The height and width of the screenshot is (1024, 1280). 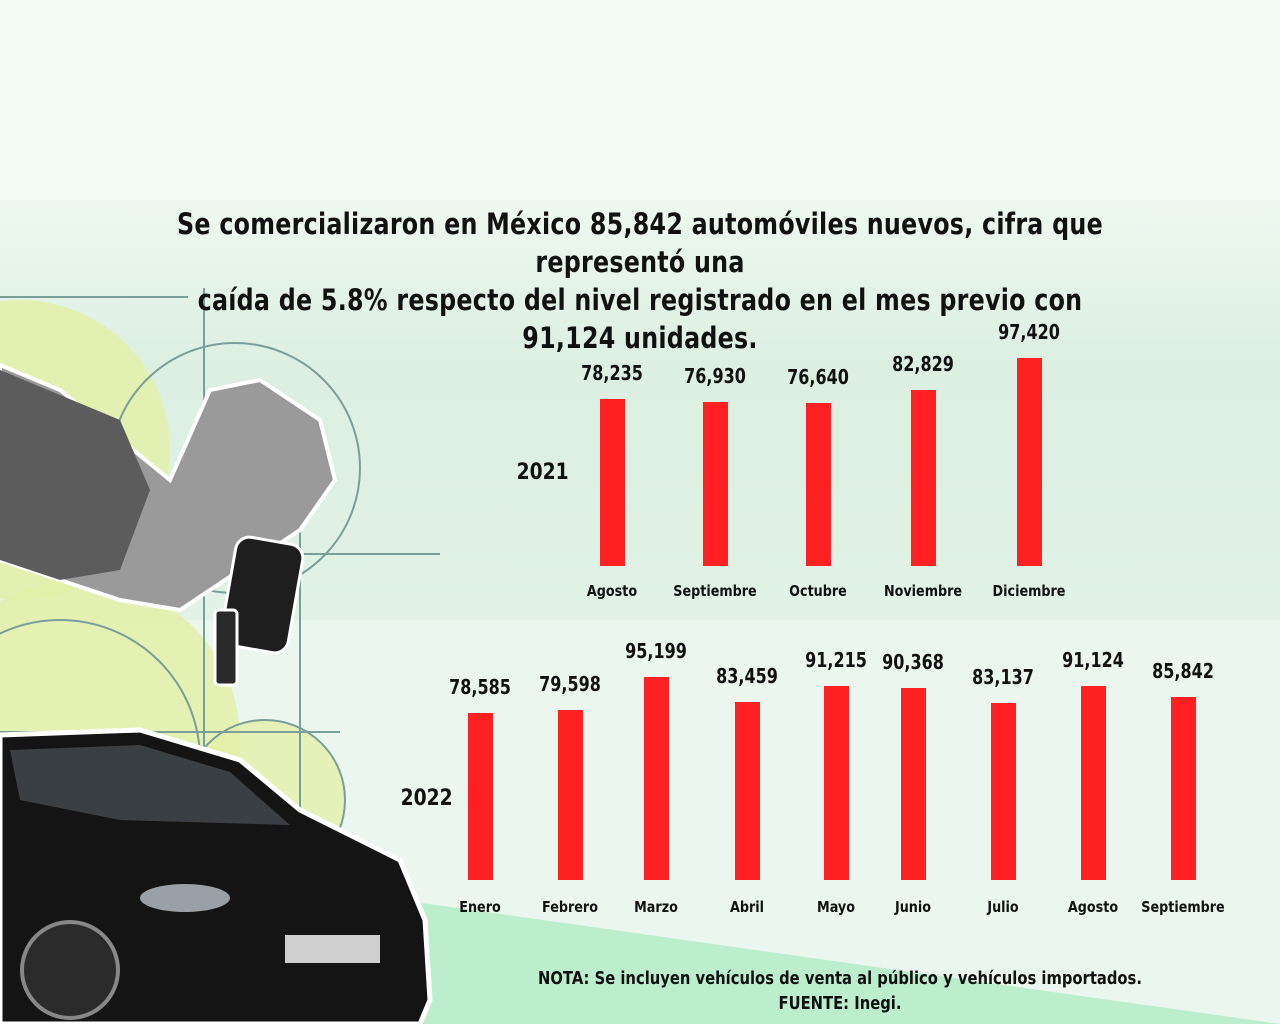 I want to click on category-label: Marzo, so click(x=656, y=907).